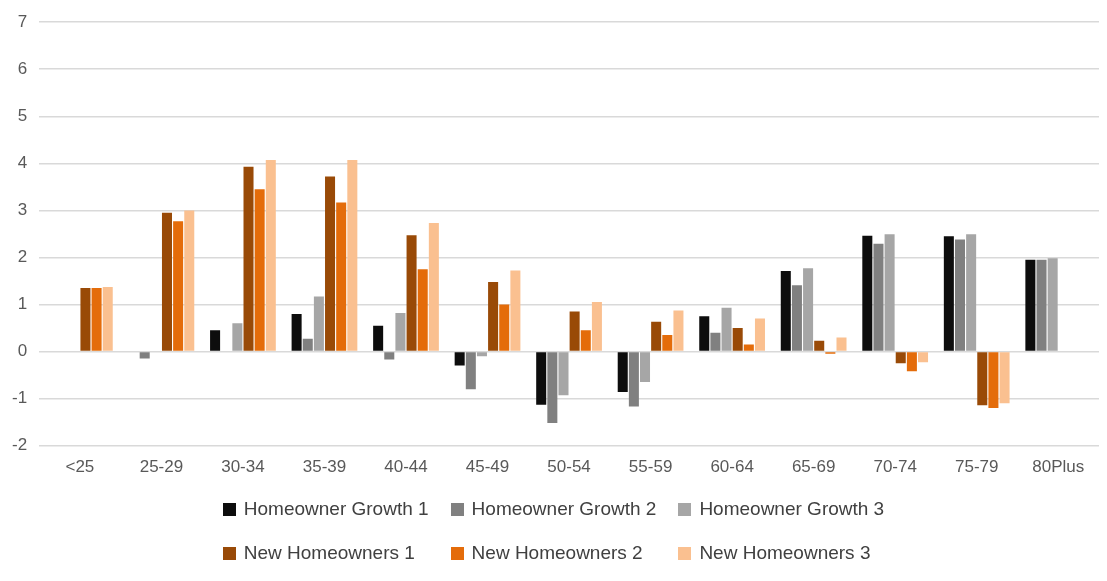 The height and width of the screenshot is (581, 1107). Describe the element at coordinates (732, 467) in the screenshot. I see `x-tick-label: 60-64` at that location.